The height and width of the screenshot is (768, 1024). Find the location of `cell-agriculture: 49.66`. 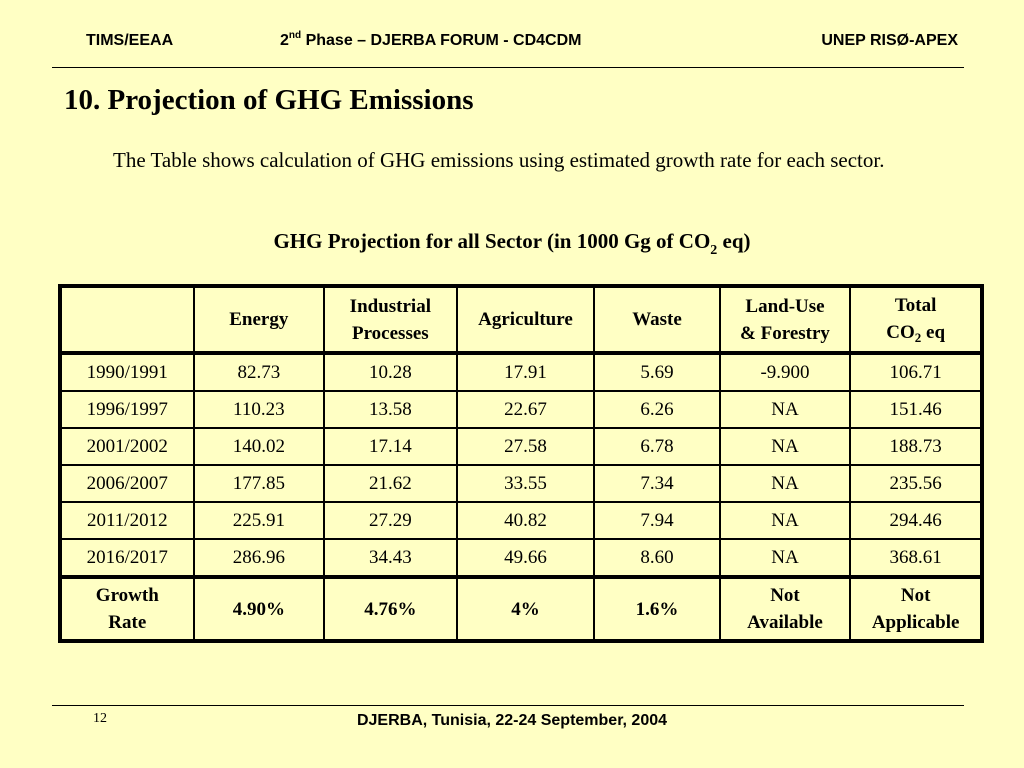

cell-agriculture: 49.66 is located at coordinates (525, 557).